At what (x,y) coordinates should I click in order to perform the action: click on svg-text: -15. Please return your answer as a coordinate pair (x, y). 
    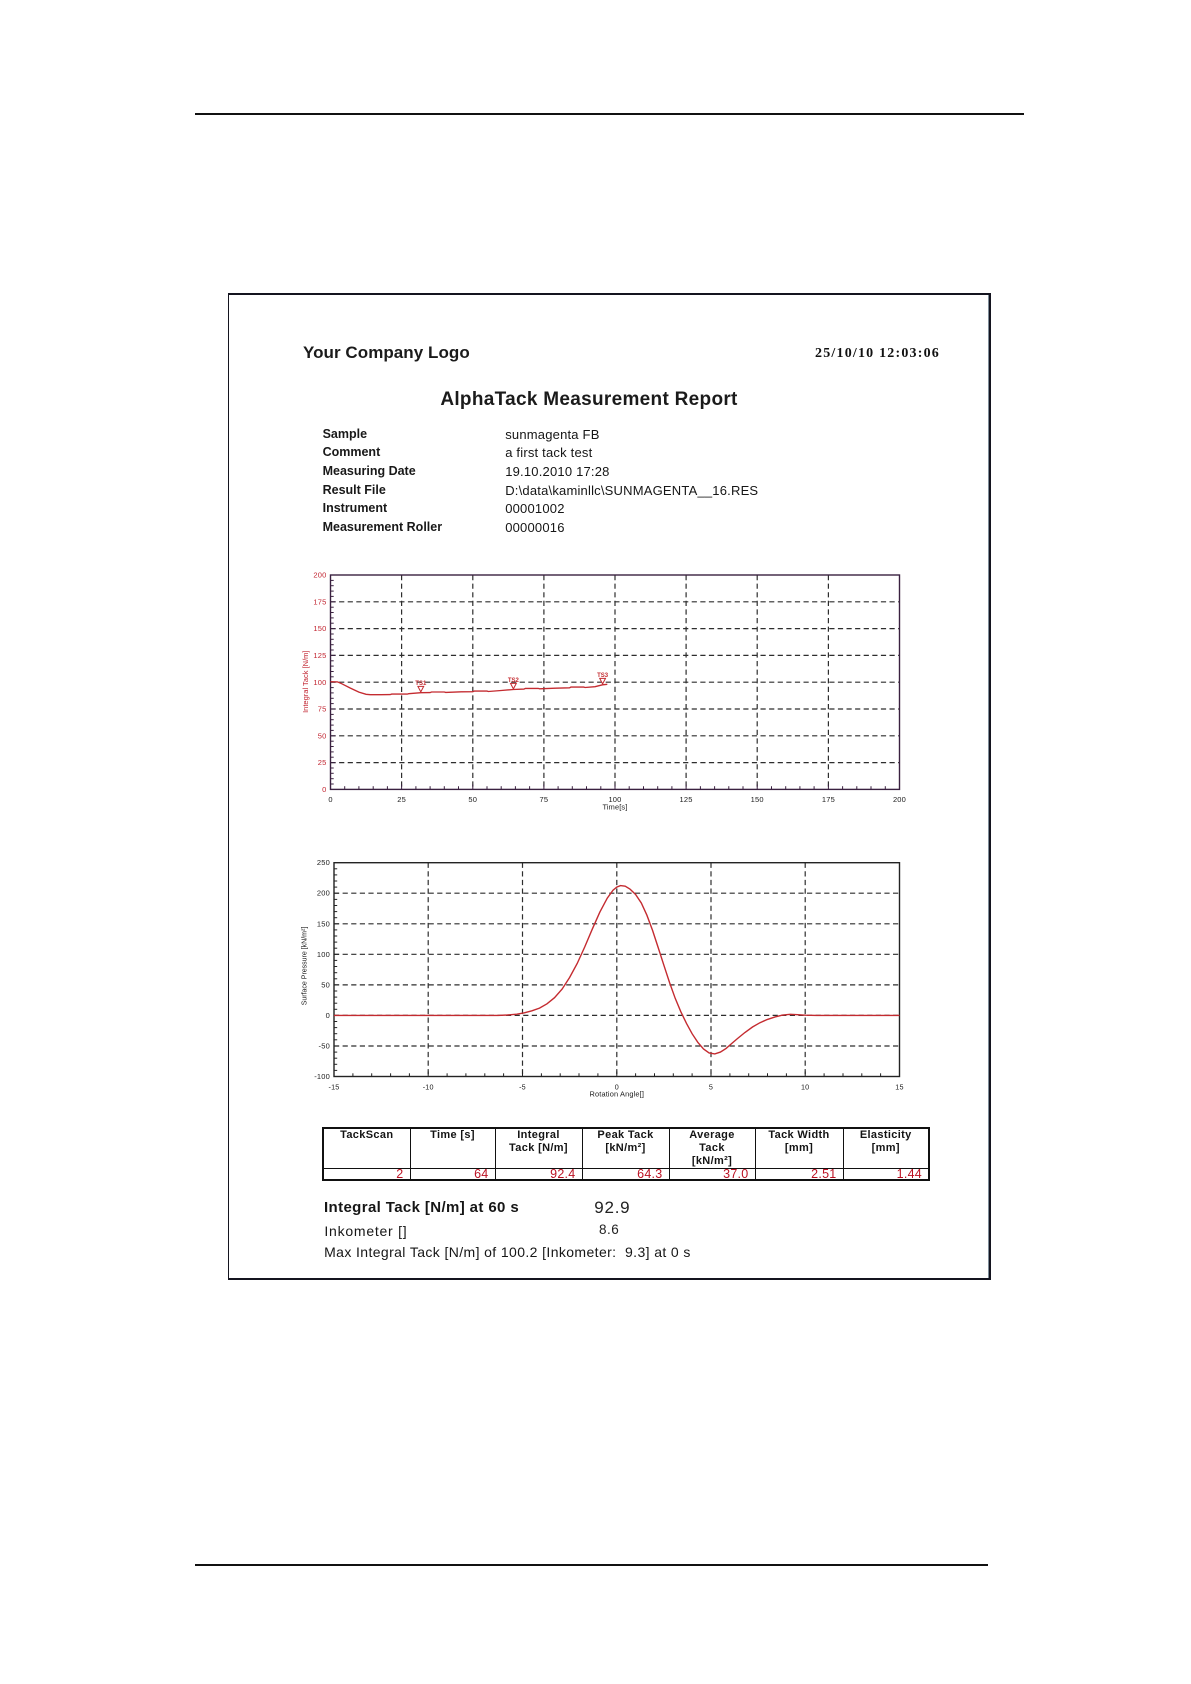
    Looking at the image, I should click on (334, 1087).